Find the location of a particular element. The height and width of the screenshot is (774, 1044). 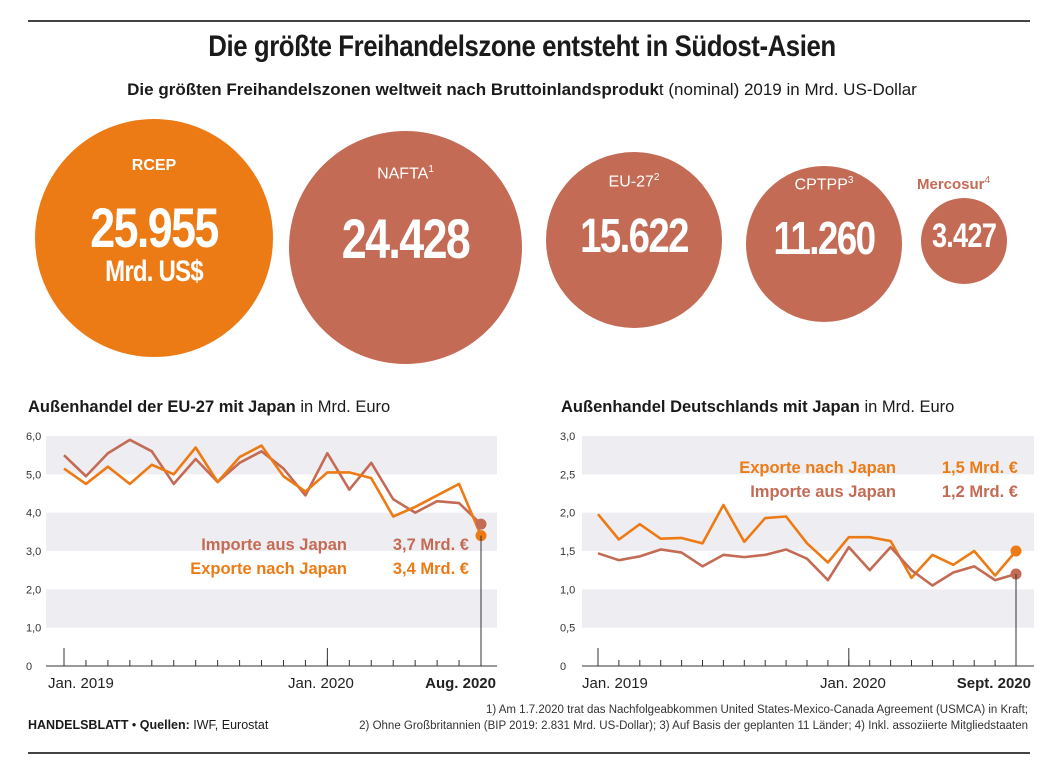

y-tick-label: 6,0 is located at coordinates (33, 437).